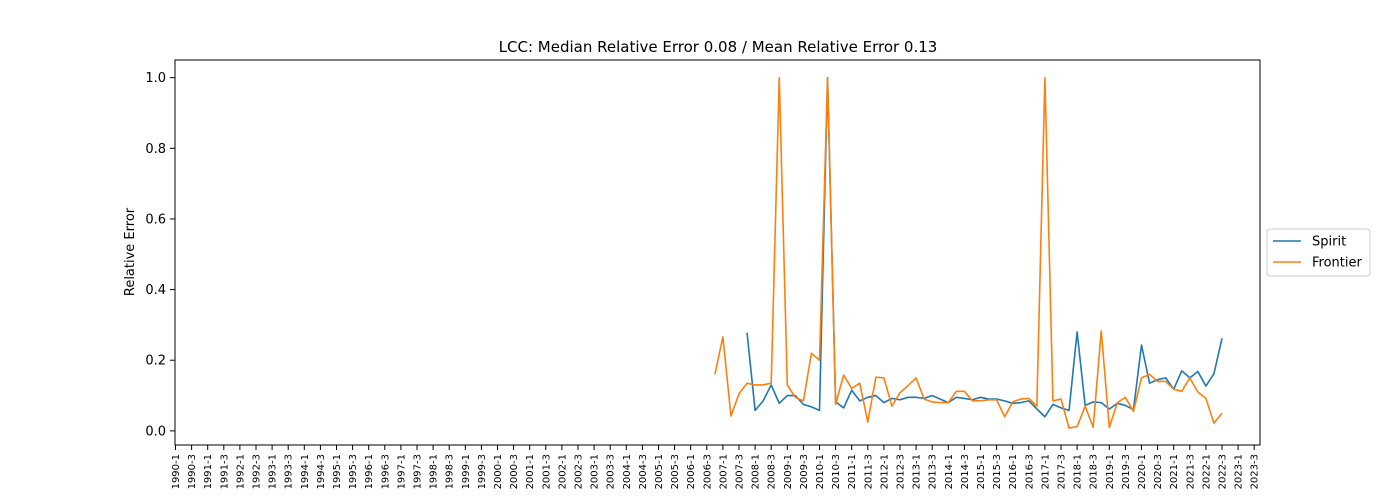  Describe the element at coordinates (1337, 263) in the screenshot. I see `legend-label-frontier: Frontier` at that location.